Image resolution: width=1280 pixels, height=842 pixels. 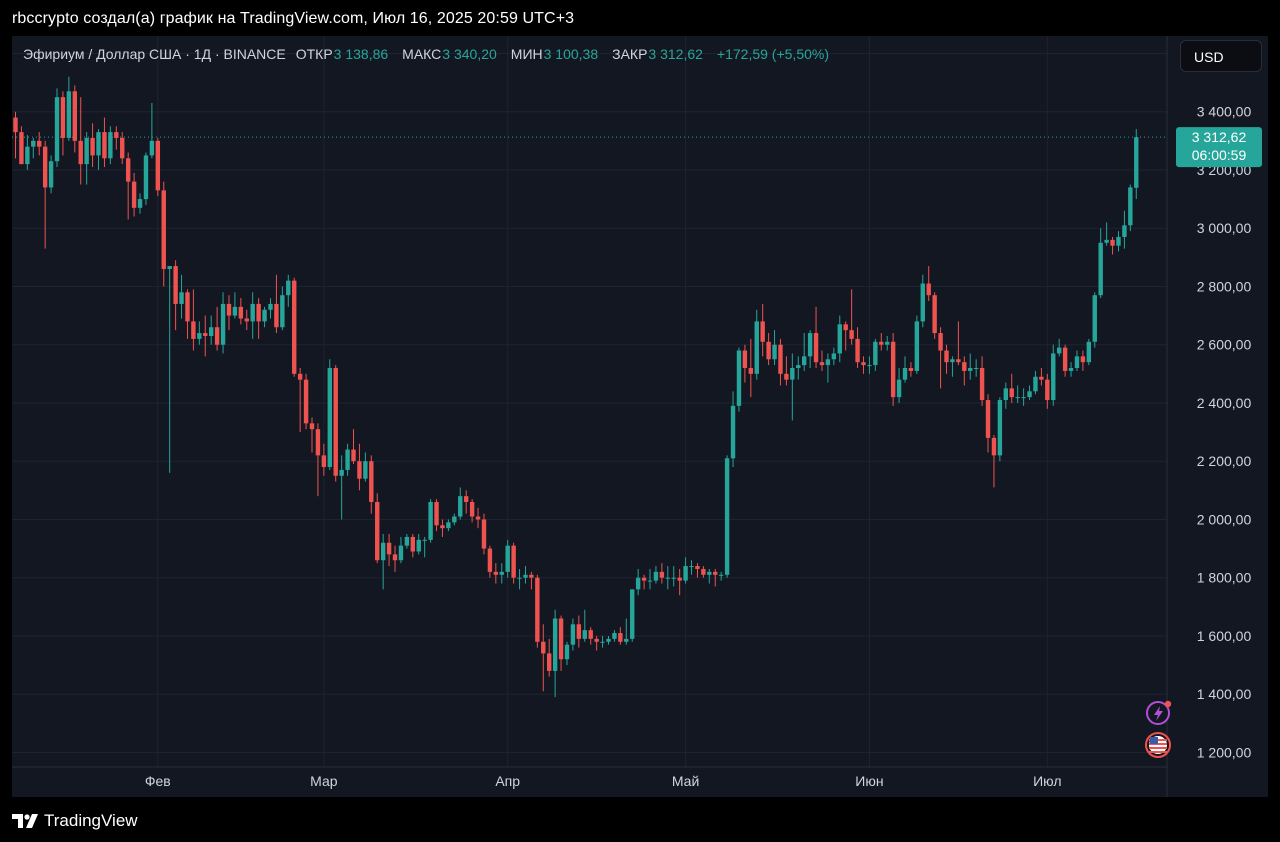 I want to click on footer-brand: TradingView, so click(x=75, y=821).